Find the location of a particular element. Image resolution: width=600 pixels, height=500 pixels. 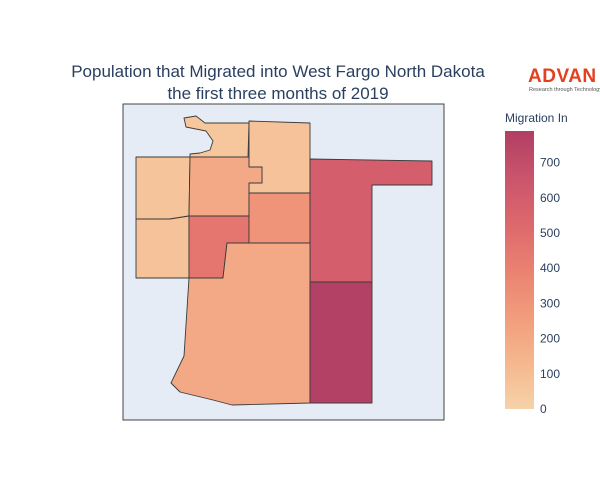

region-northwest is located at coordinates (163, 188).